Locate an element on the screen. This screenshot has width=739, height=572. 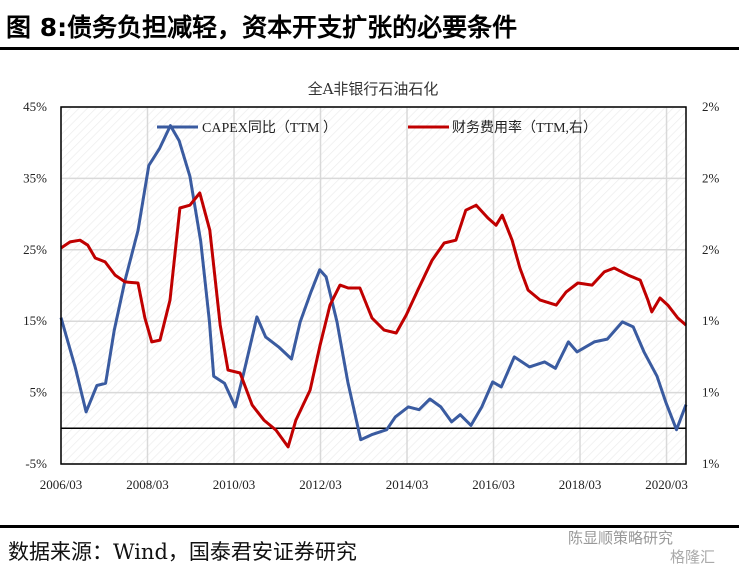
x-tick-label: 2010/03 is located at coordinates (234, 484).